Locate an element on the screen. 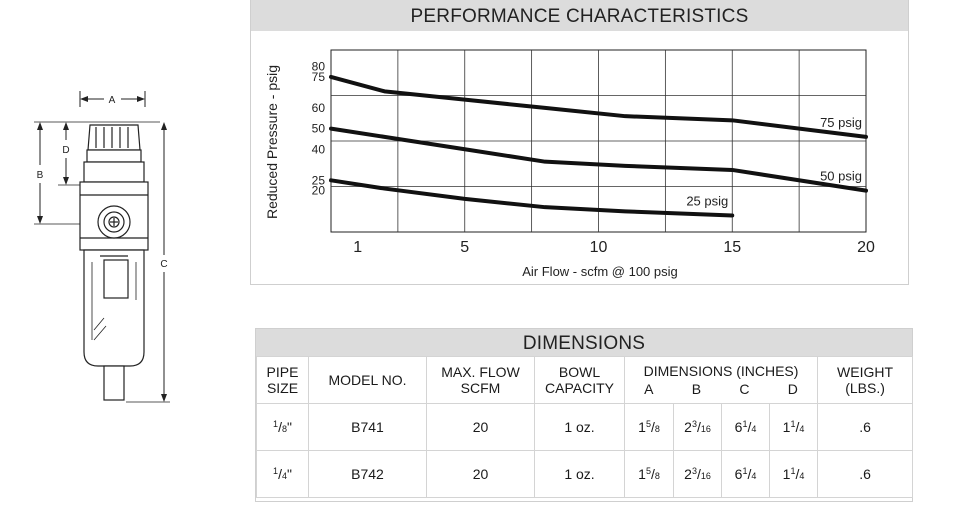 The width and height of the screenshot is (960, 518). arrow-b-top is located at coordinates (40, 126).